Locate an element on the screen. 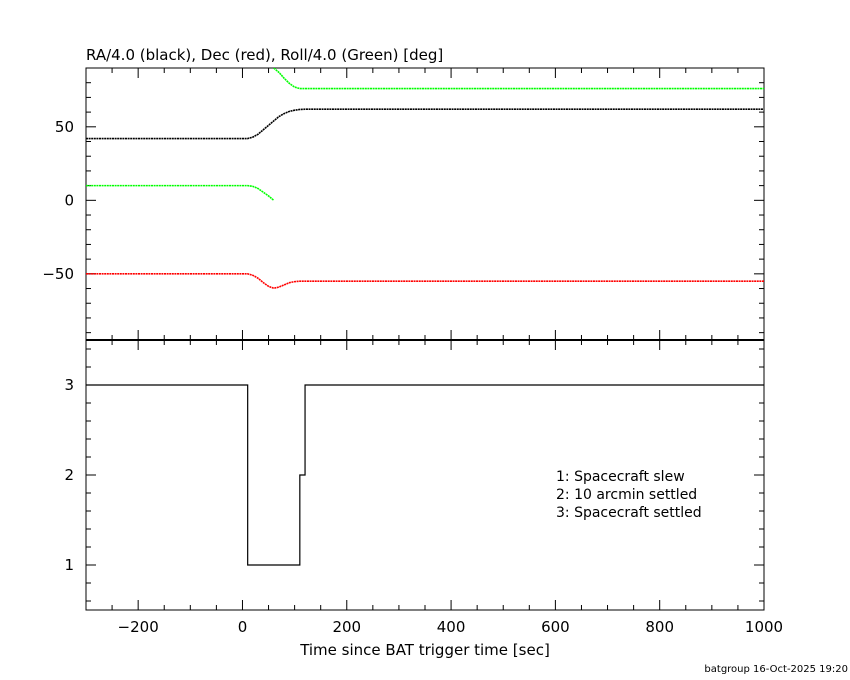  legend-entry-settled: 3: Spacecraft settled is located at coordinates (629, 513).